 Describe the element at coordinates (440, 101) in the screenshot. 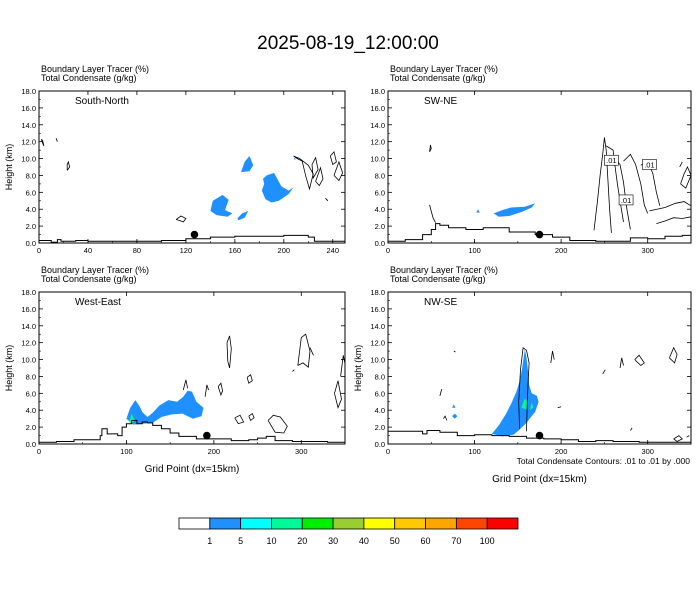

I see `panel-label-sw-ne: SW-NE` at that location.